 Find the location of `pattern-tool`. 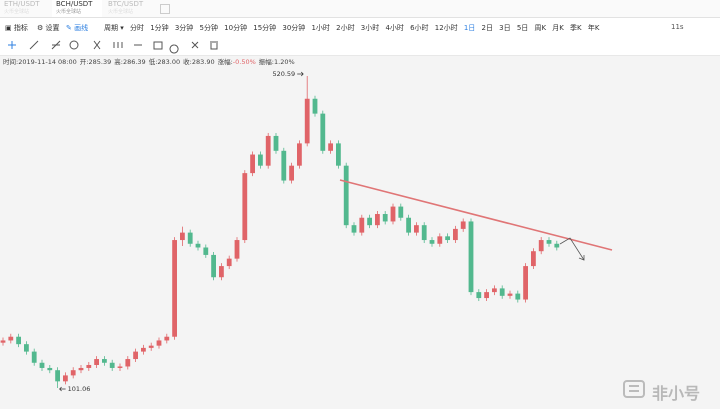

pattern-tool is located at coordinates (118, 45).